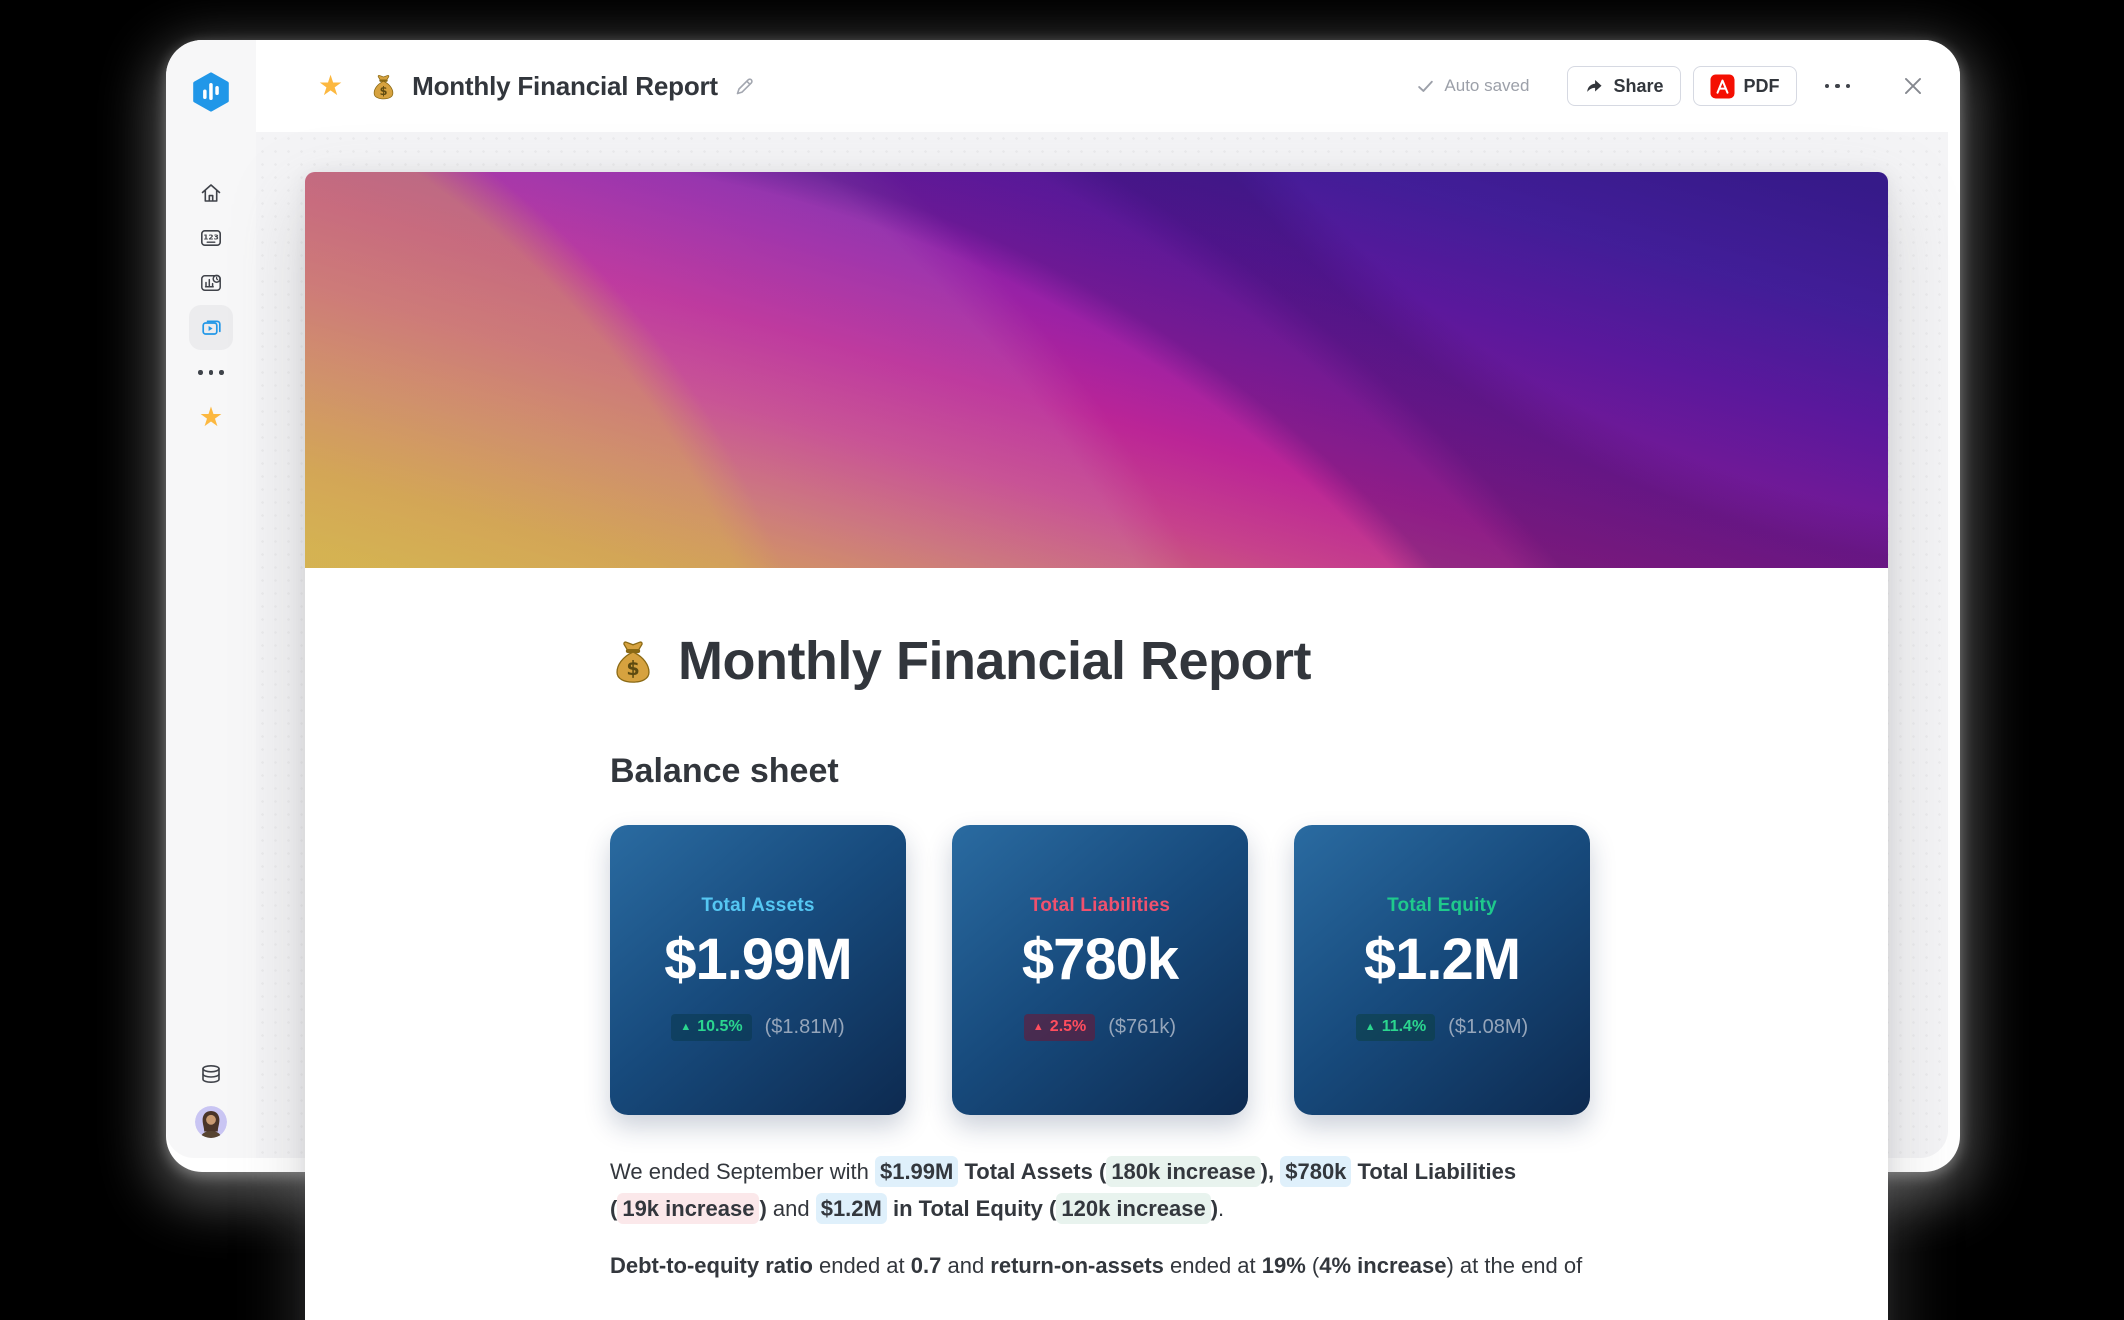 This screenshot has width=2124, height=1320. I want to click on sidebar-nav: 123, so click(211, 305).